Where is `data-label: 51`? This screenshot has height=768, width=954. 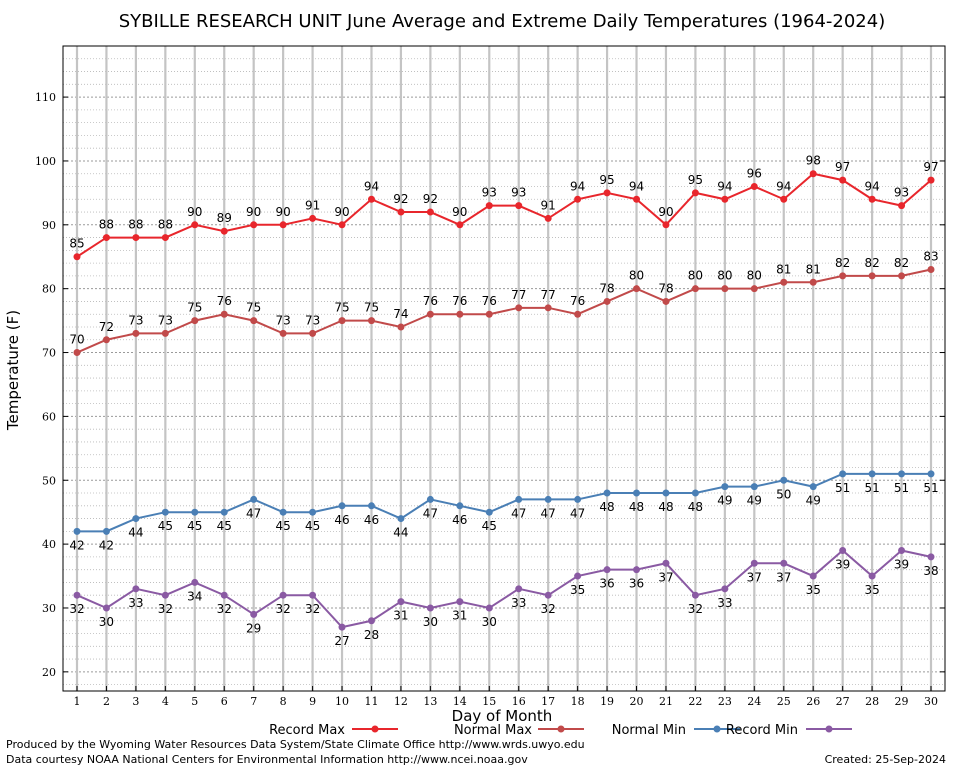
data-label: 51 is located at coordinates (901, 488).